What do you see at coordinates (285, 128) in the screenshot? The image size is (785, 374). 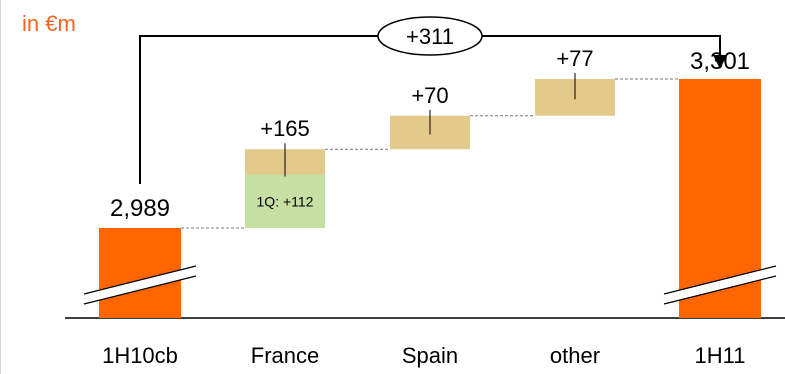 I see `delta-value-label: +165` at bounding box center [285, 128].